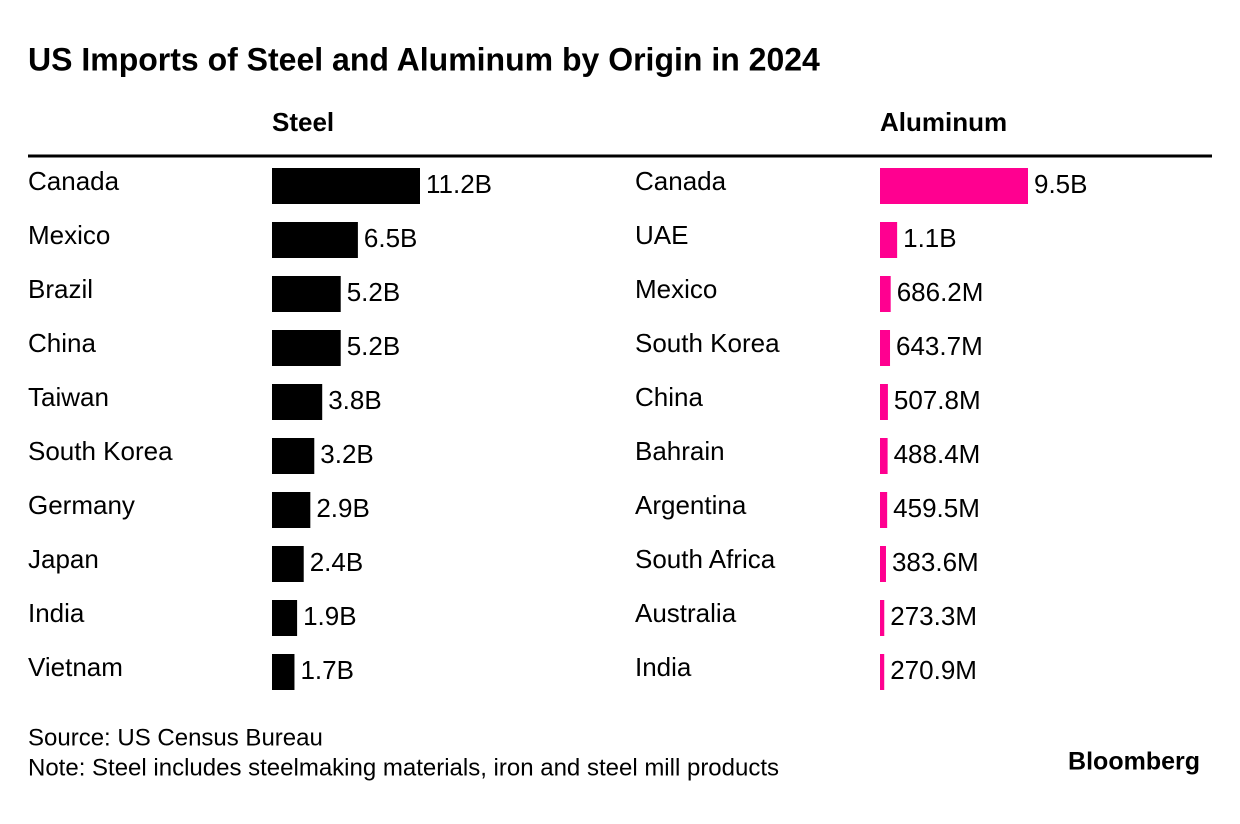  Describe the element at coordinates (68, 397) in the screenshot. I see `category-label: Taiwan` at that location.